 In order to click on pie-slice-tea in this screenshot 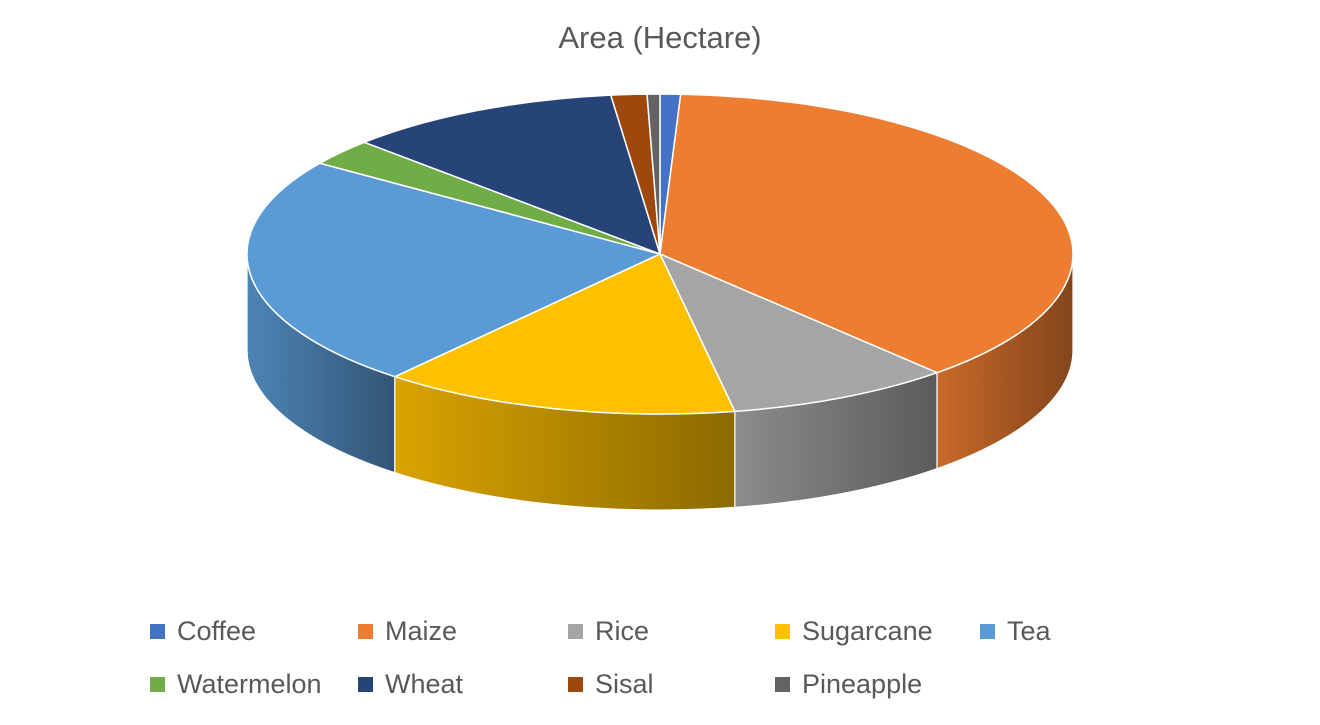, I will do `click(453, 270)`.